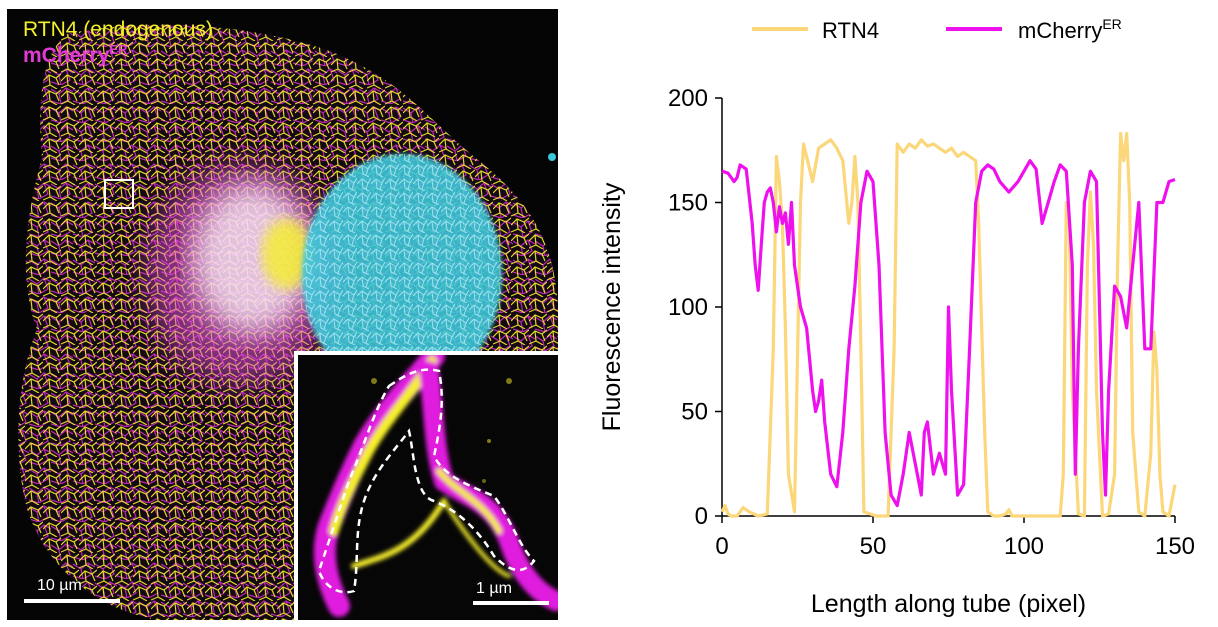  What do you see at coordinates (118, 49) in the screenshot?
I see `mcherry-label-sup: ER` at bounding box center [118, 49].